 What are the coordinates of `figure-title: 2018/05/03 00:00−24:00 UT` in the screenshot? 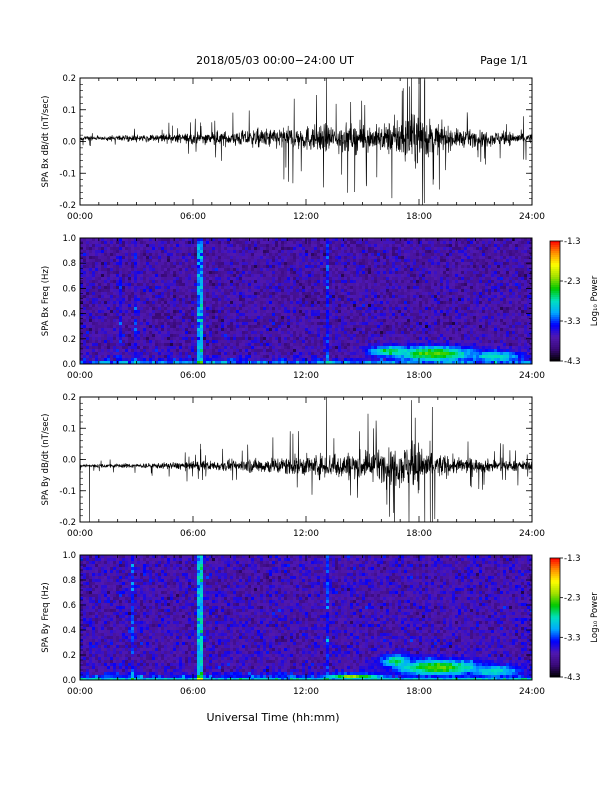 It's located at (275, 60).